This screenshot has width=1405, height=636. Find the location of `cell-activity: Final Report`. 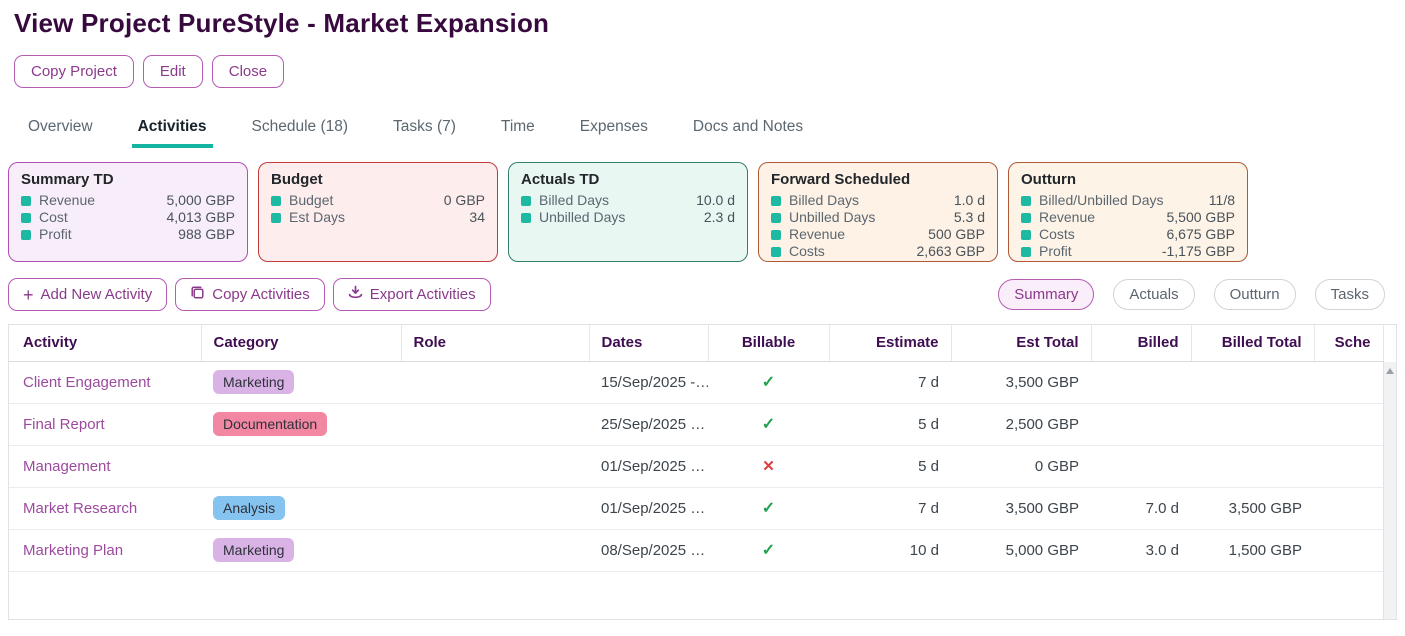

cell-activity: Final Report is located at coordinates (105, 424).